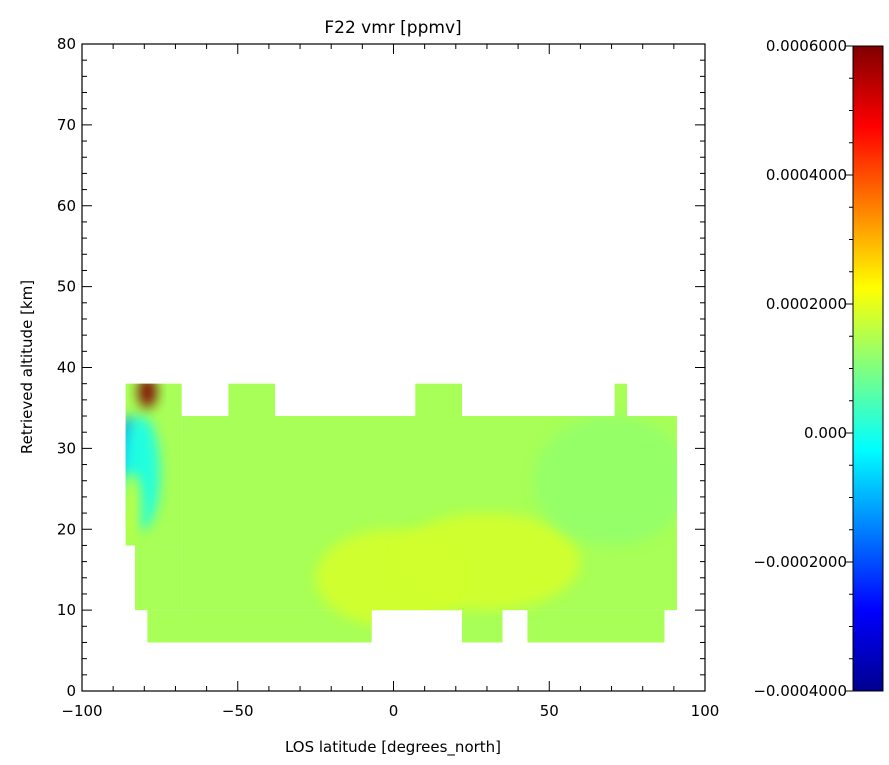 The image size is (889, 765). I want to click on y-tick-label: 70, so click(66, 125).